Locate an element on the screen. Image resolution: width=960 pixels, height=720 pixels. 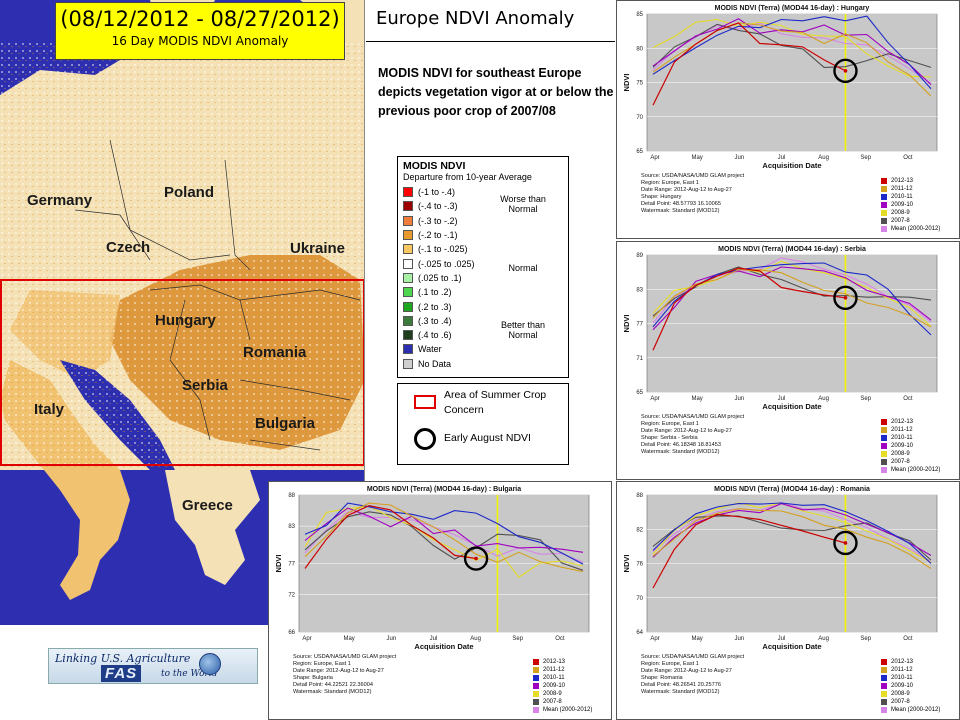
y-axis-label: NDVI is located at coordinates (626, 83).